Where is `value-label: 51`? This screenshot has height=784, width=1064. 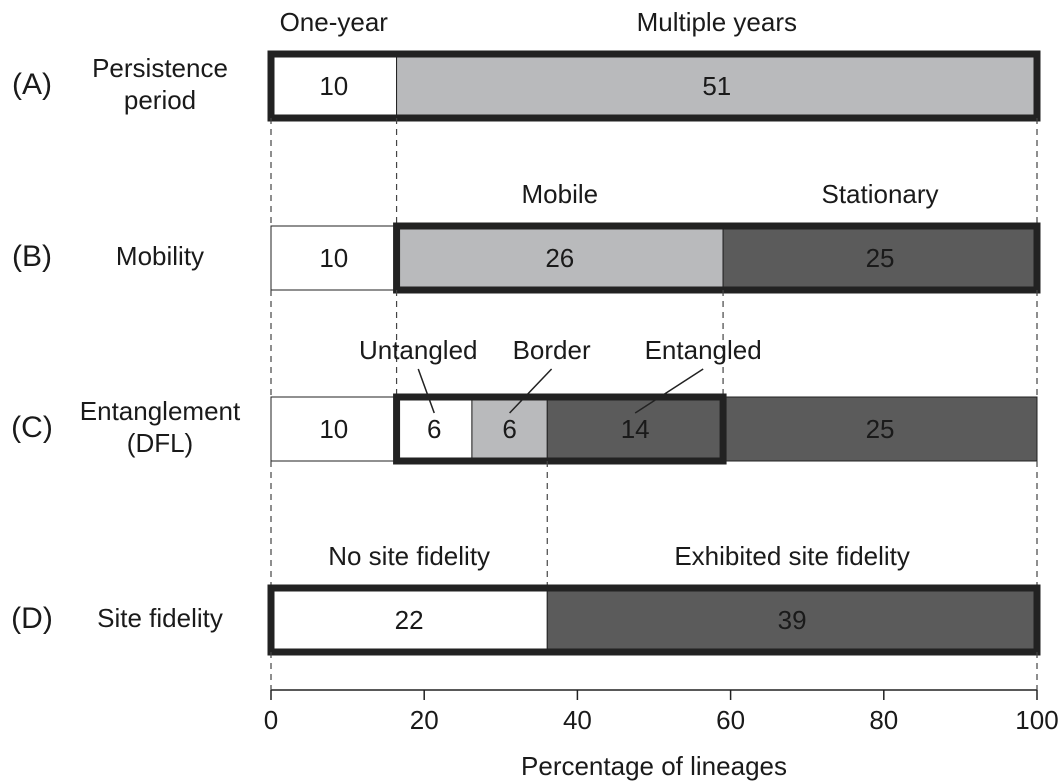
value-label: 51 is located at coordinates (716, 86).